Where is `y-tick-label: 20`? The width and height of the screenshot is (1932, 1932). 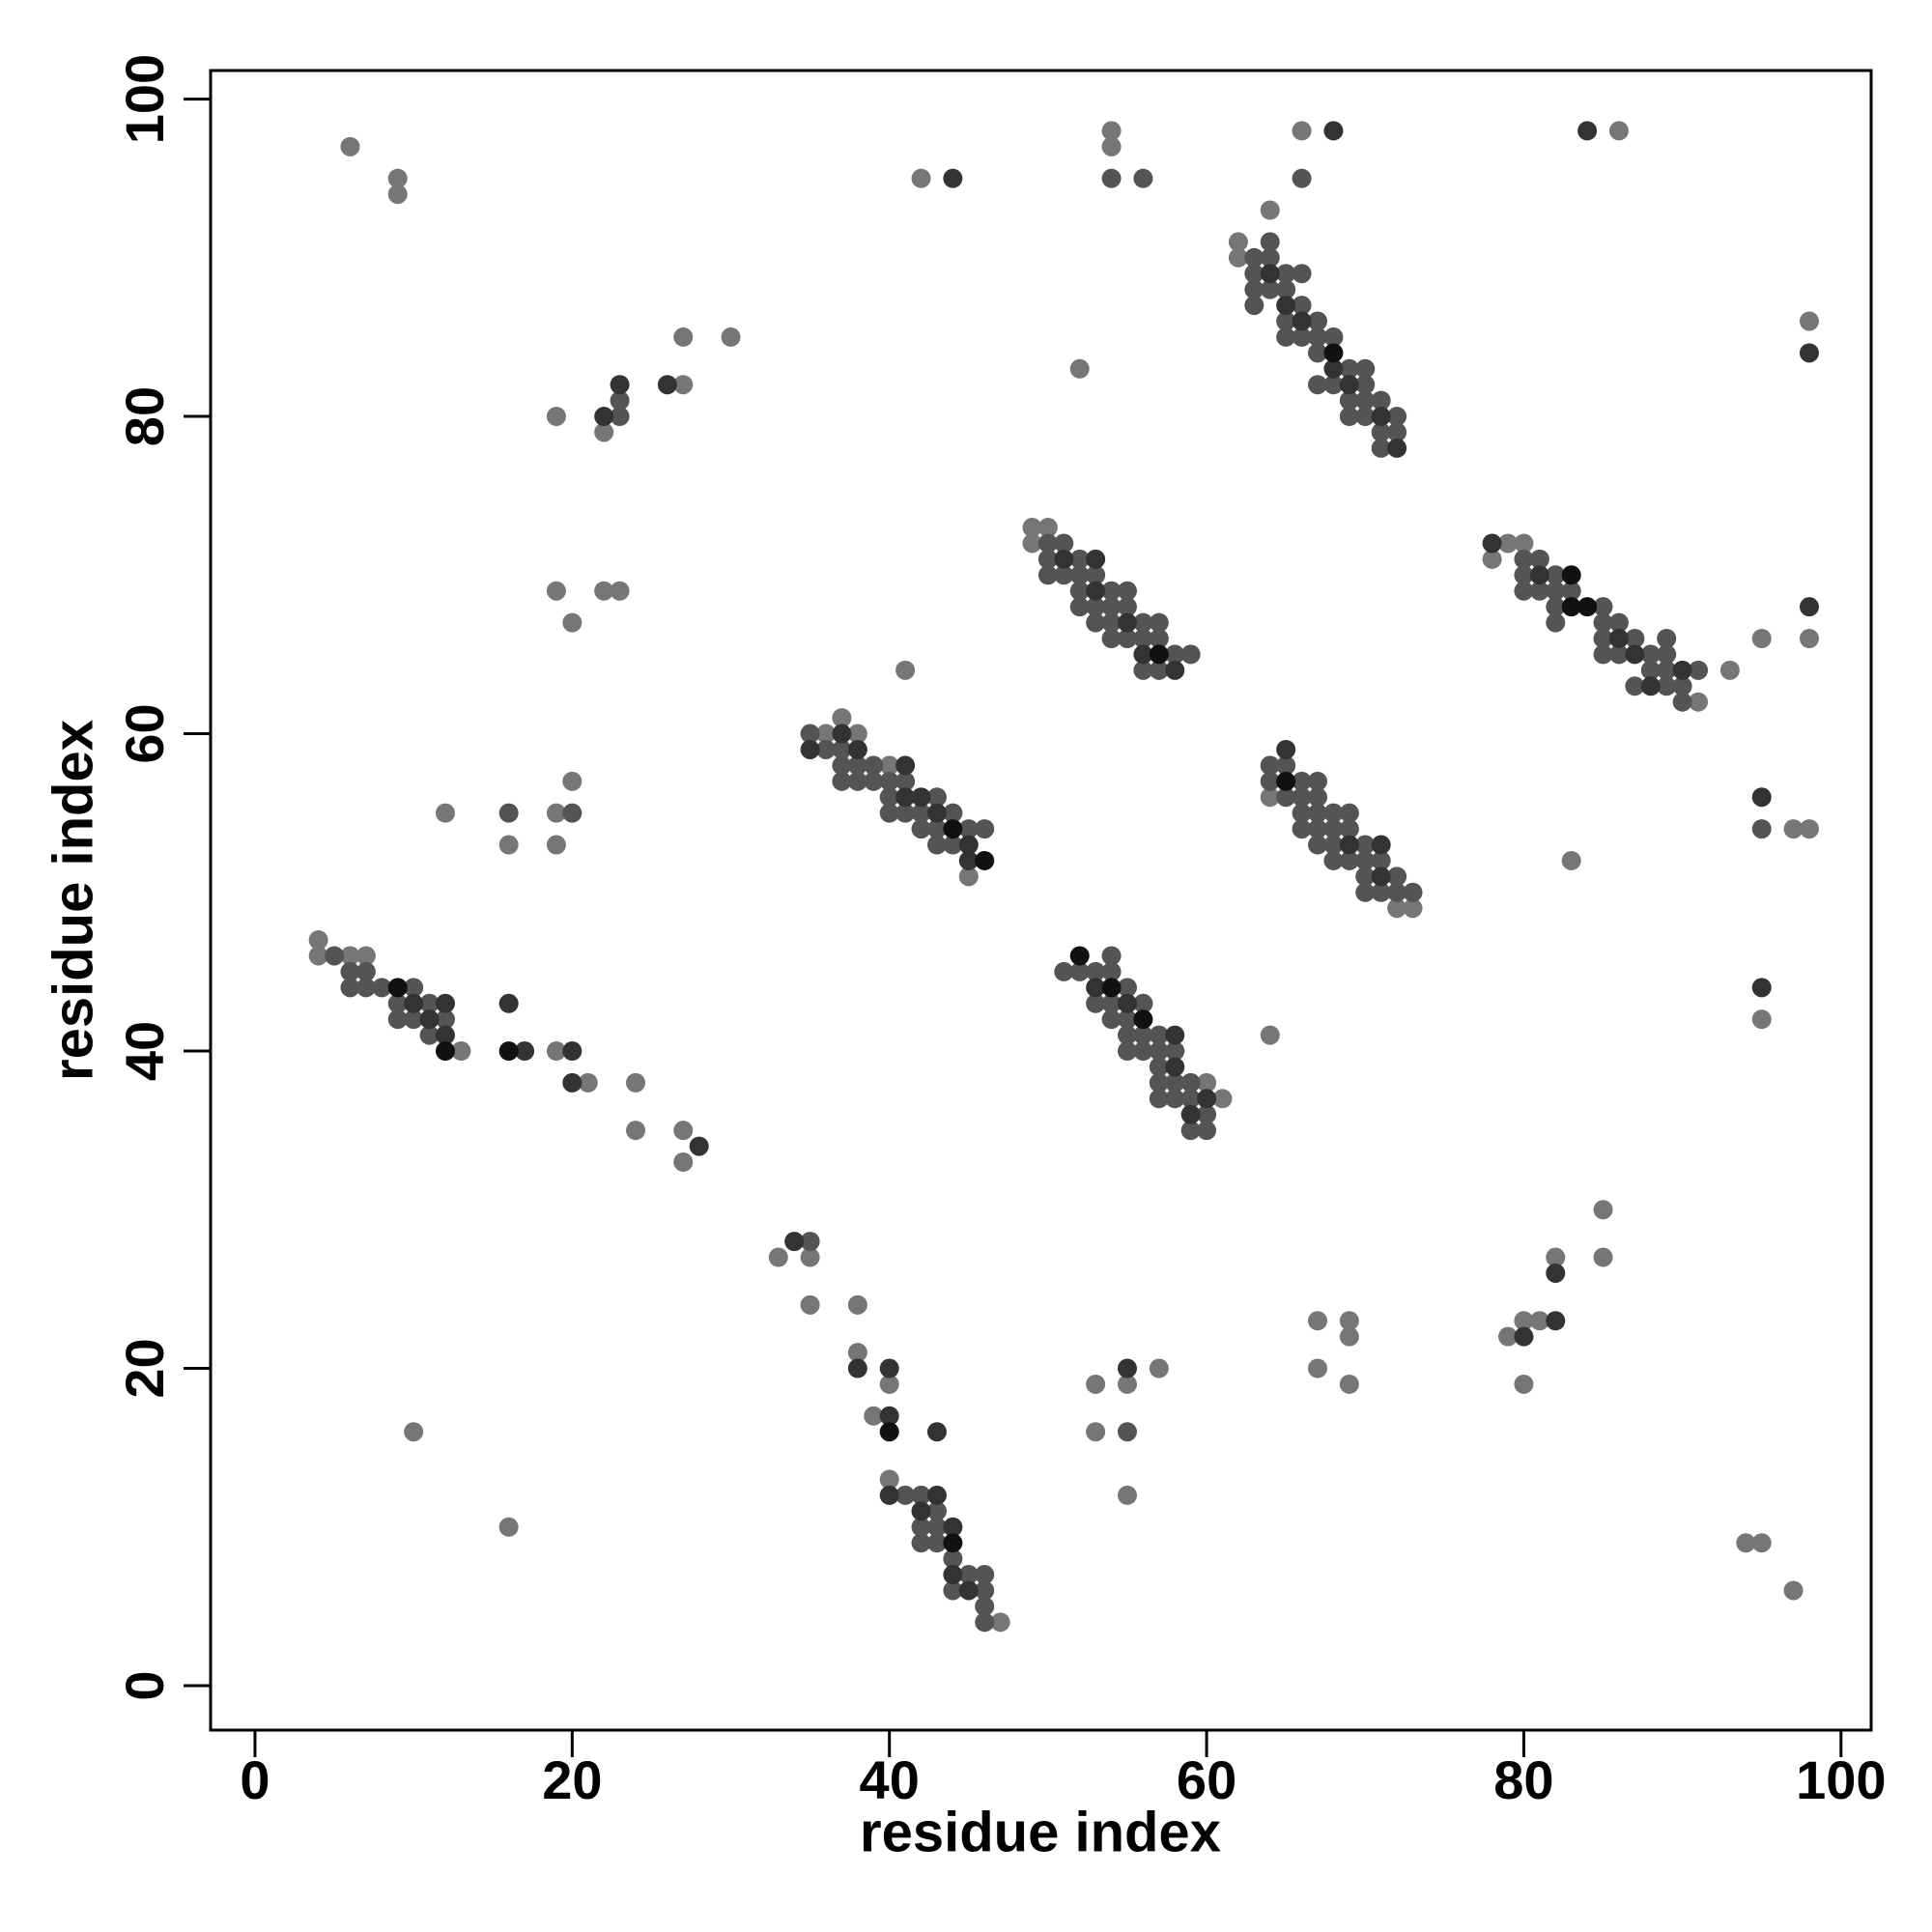
y-tick-label: 20 is located at coordinates (144, 1368).